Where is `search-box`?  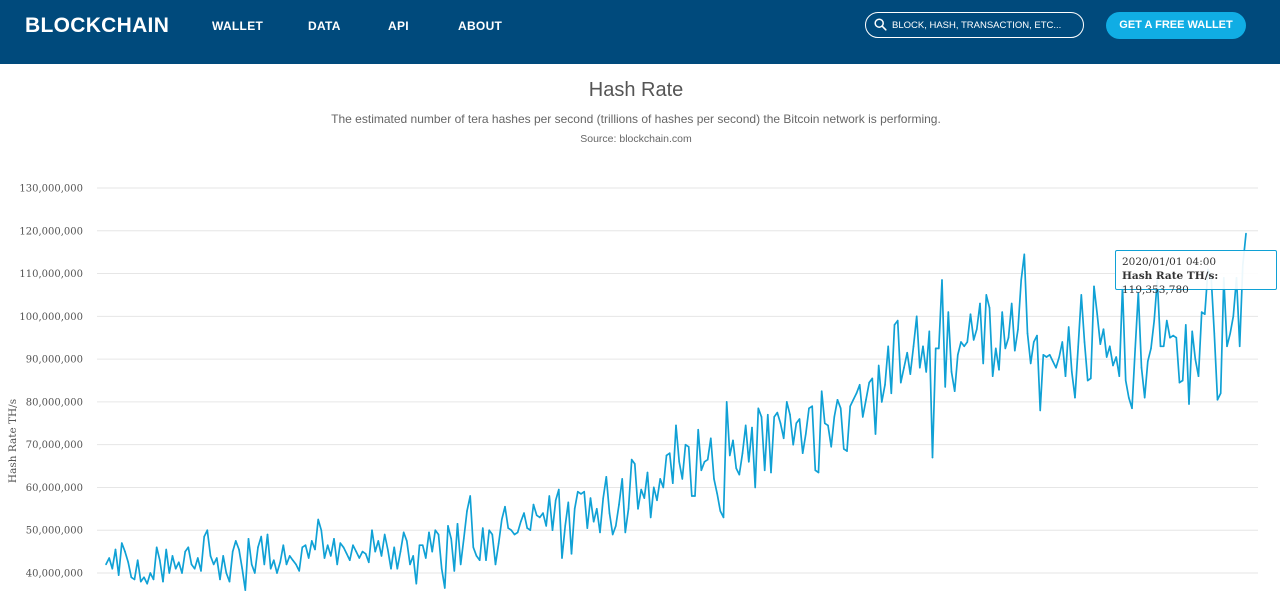 search-box is located at coordinates (974, 25).